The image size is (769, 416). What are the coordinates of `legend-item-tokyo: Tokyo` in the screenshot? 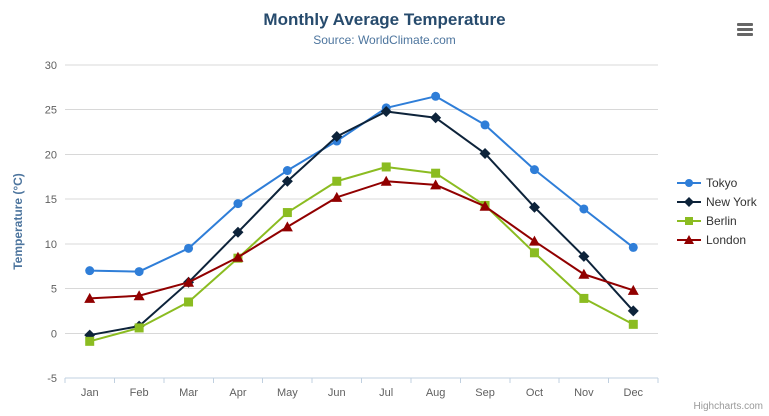 It's located at (717, 182).